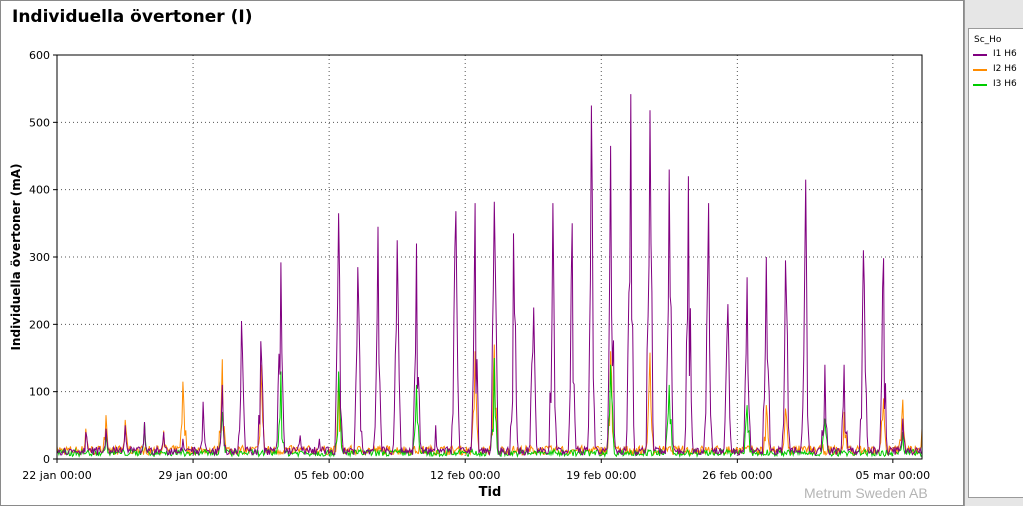 The height and width of the screenshot is (508, 1023). Describe the element at coordinates (192, 475) in the screenshot. I see `x-tick-label: 29 jan 00:00` at that location.